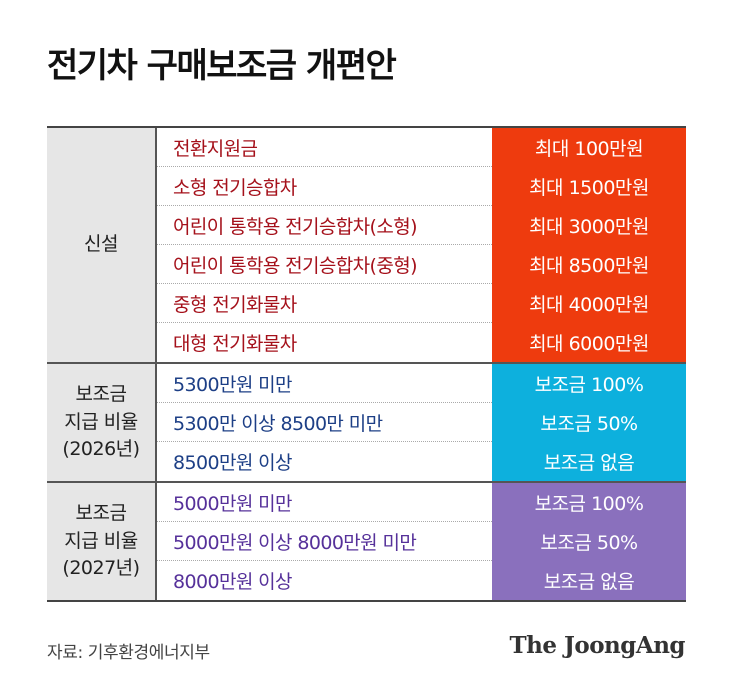  I want to click on table-row: 대형 전기화물차 최대 6000만원, so click(421, 342).